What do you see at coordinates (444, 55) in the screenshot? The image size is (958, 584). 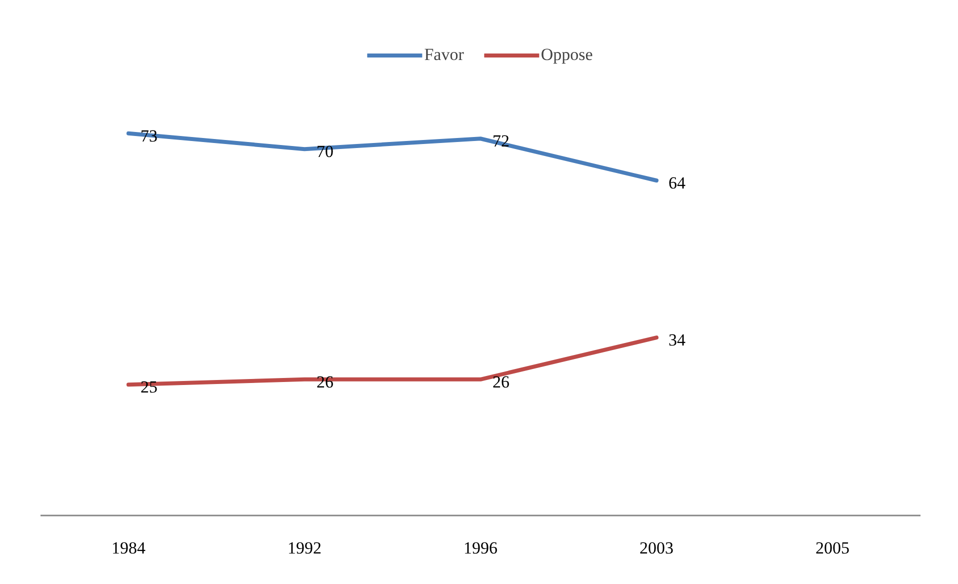 I see `legend-label: Favor` at bounding box center [444, 55].